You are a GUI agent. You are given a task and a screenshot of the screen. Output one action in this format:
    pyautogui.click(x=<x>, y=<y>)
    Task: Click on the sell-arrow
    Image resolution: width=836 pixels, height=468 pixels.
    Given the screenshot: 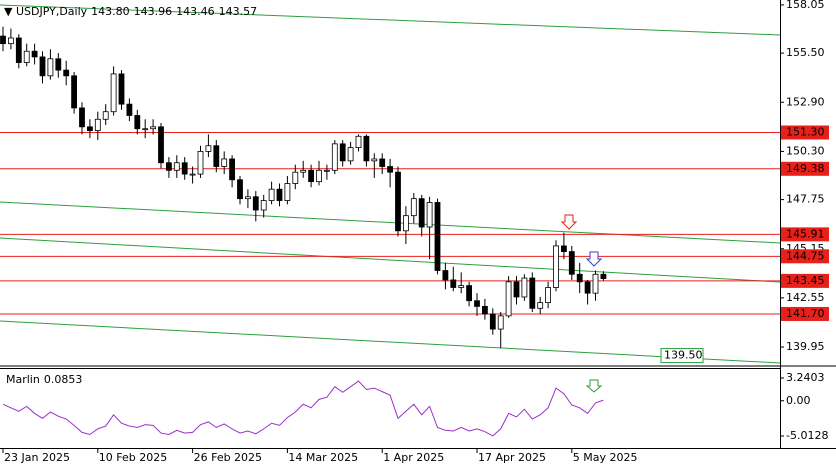 What is the action you would take?
    pyautogui.click(x=569, y=222)
    